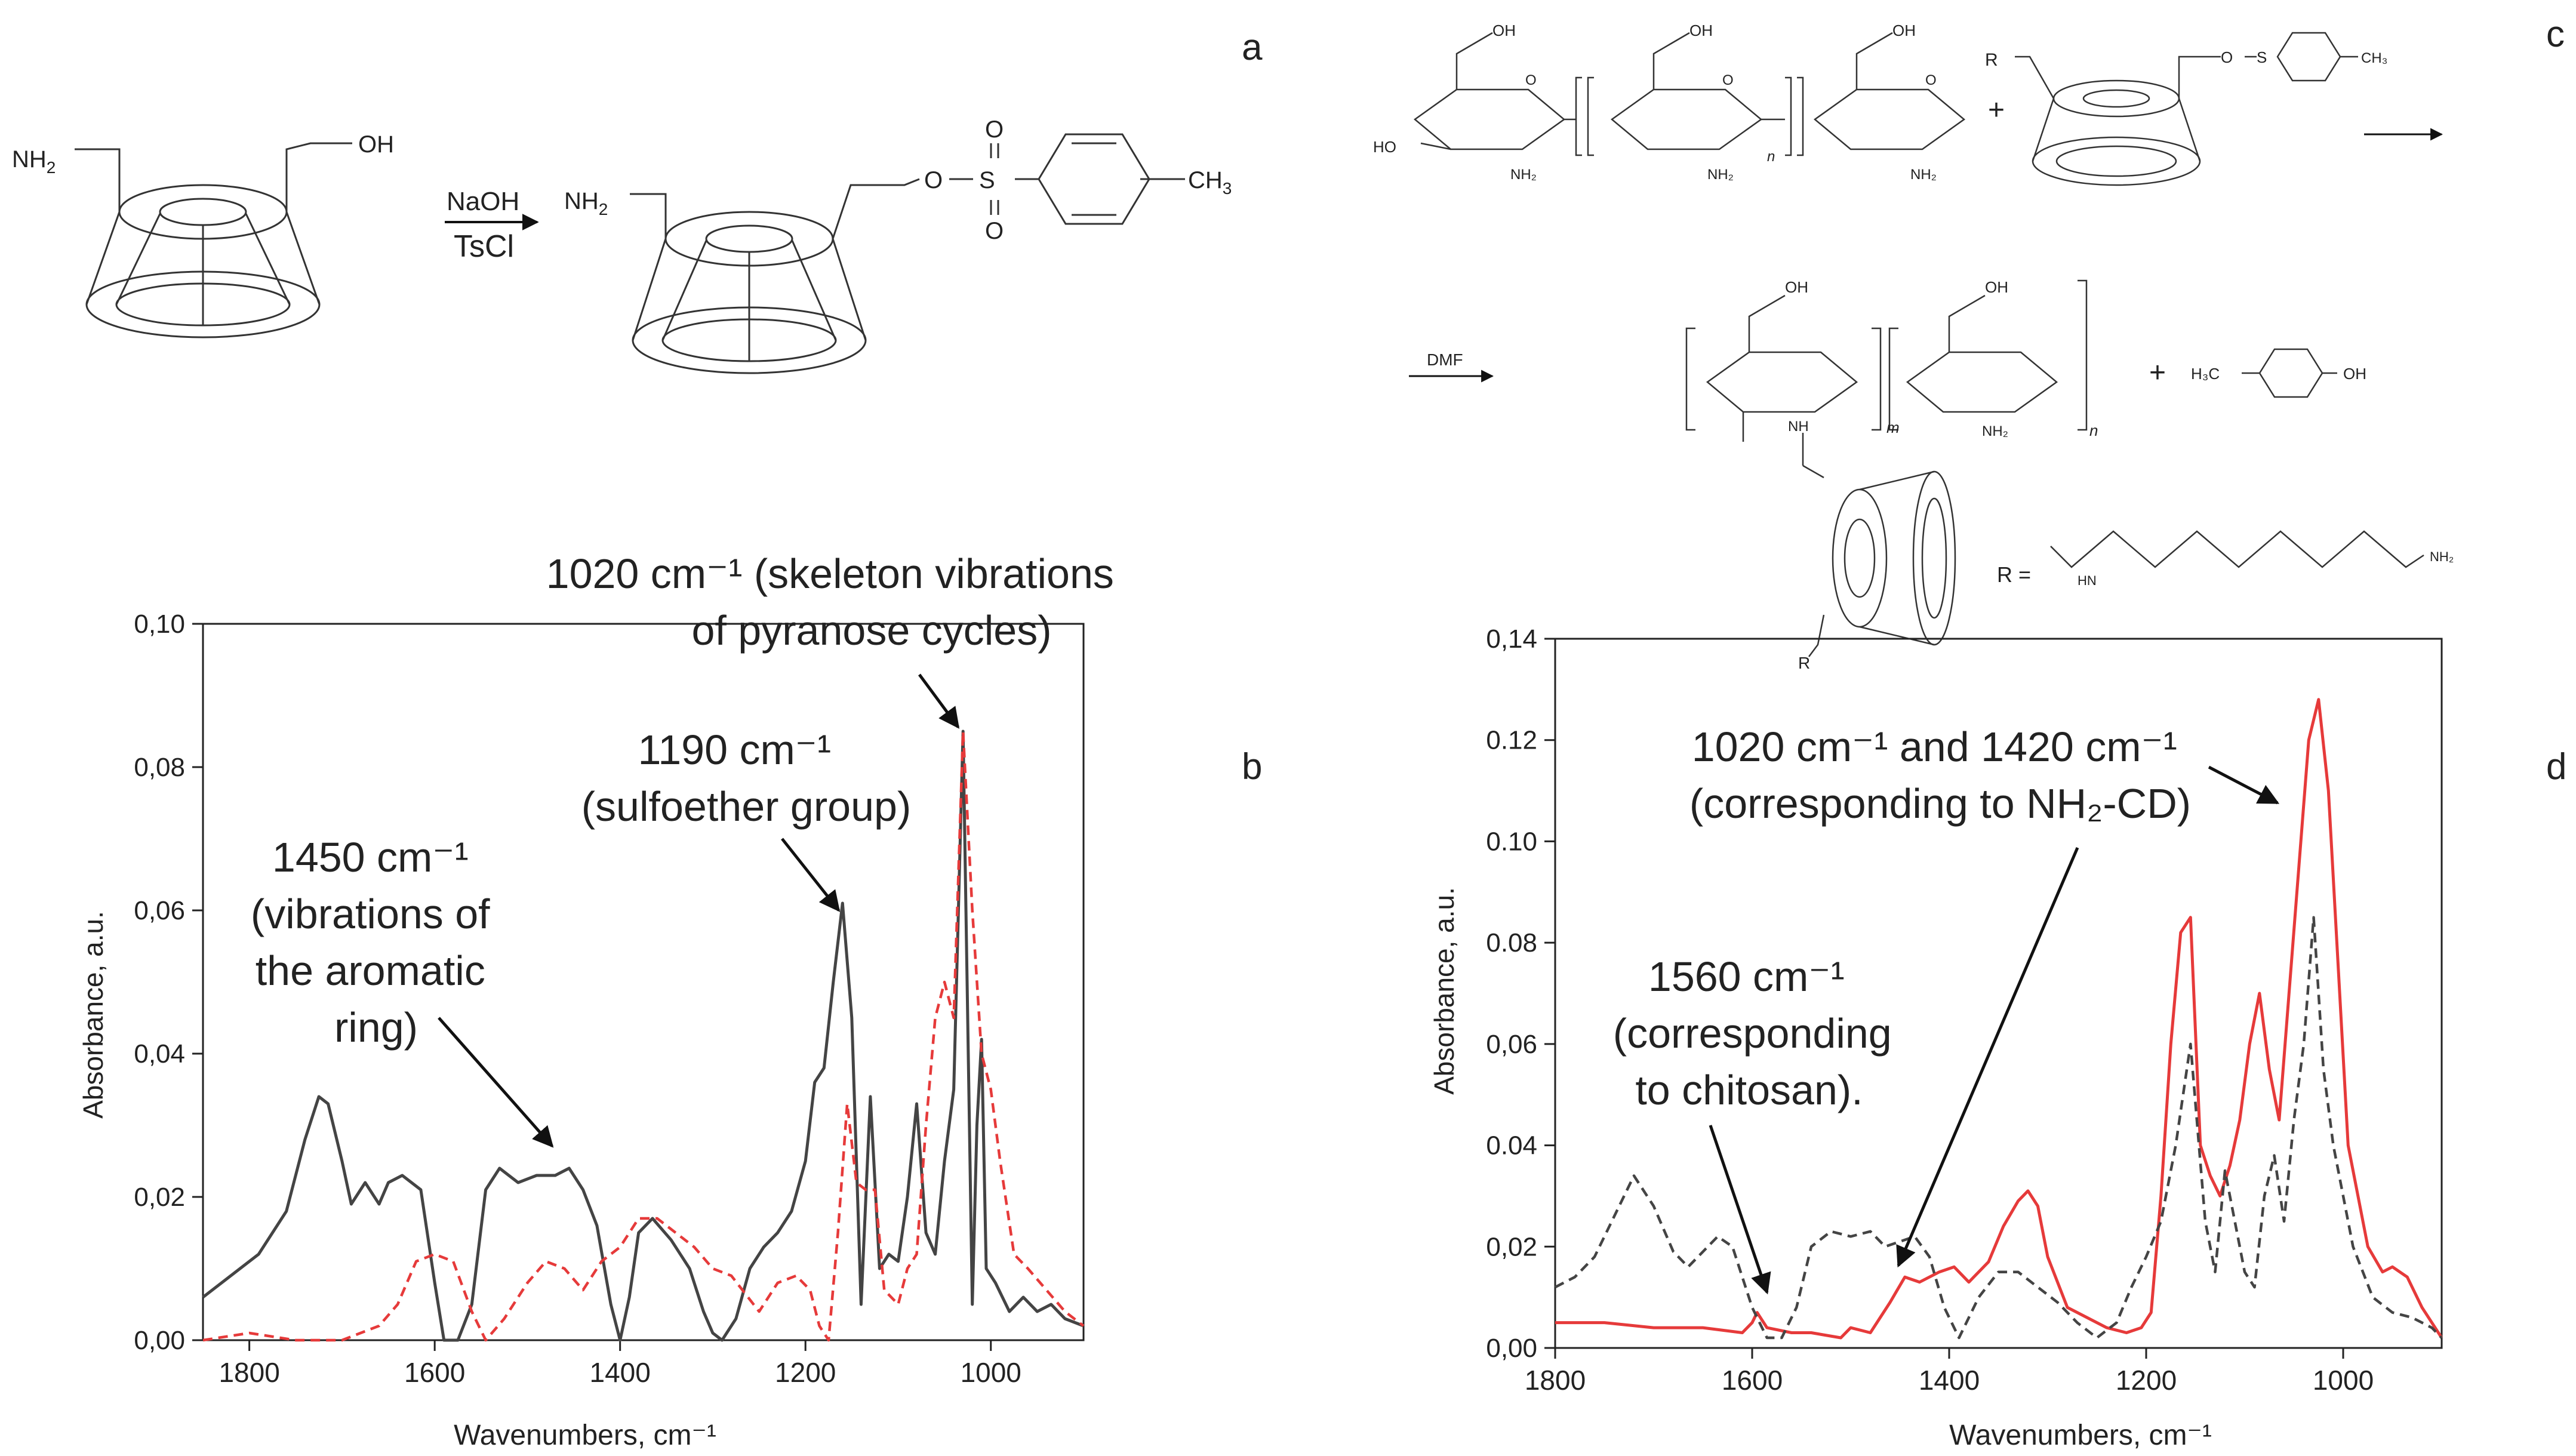 The height and width of the screenshot is (1456, 2576). Describe the element at coordinates (1511, 943) in the screenshot. I see `chart-d-ytick-label: 0.08` at that location.